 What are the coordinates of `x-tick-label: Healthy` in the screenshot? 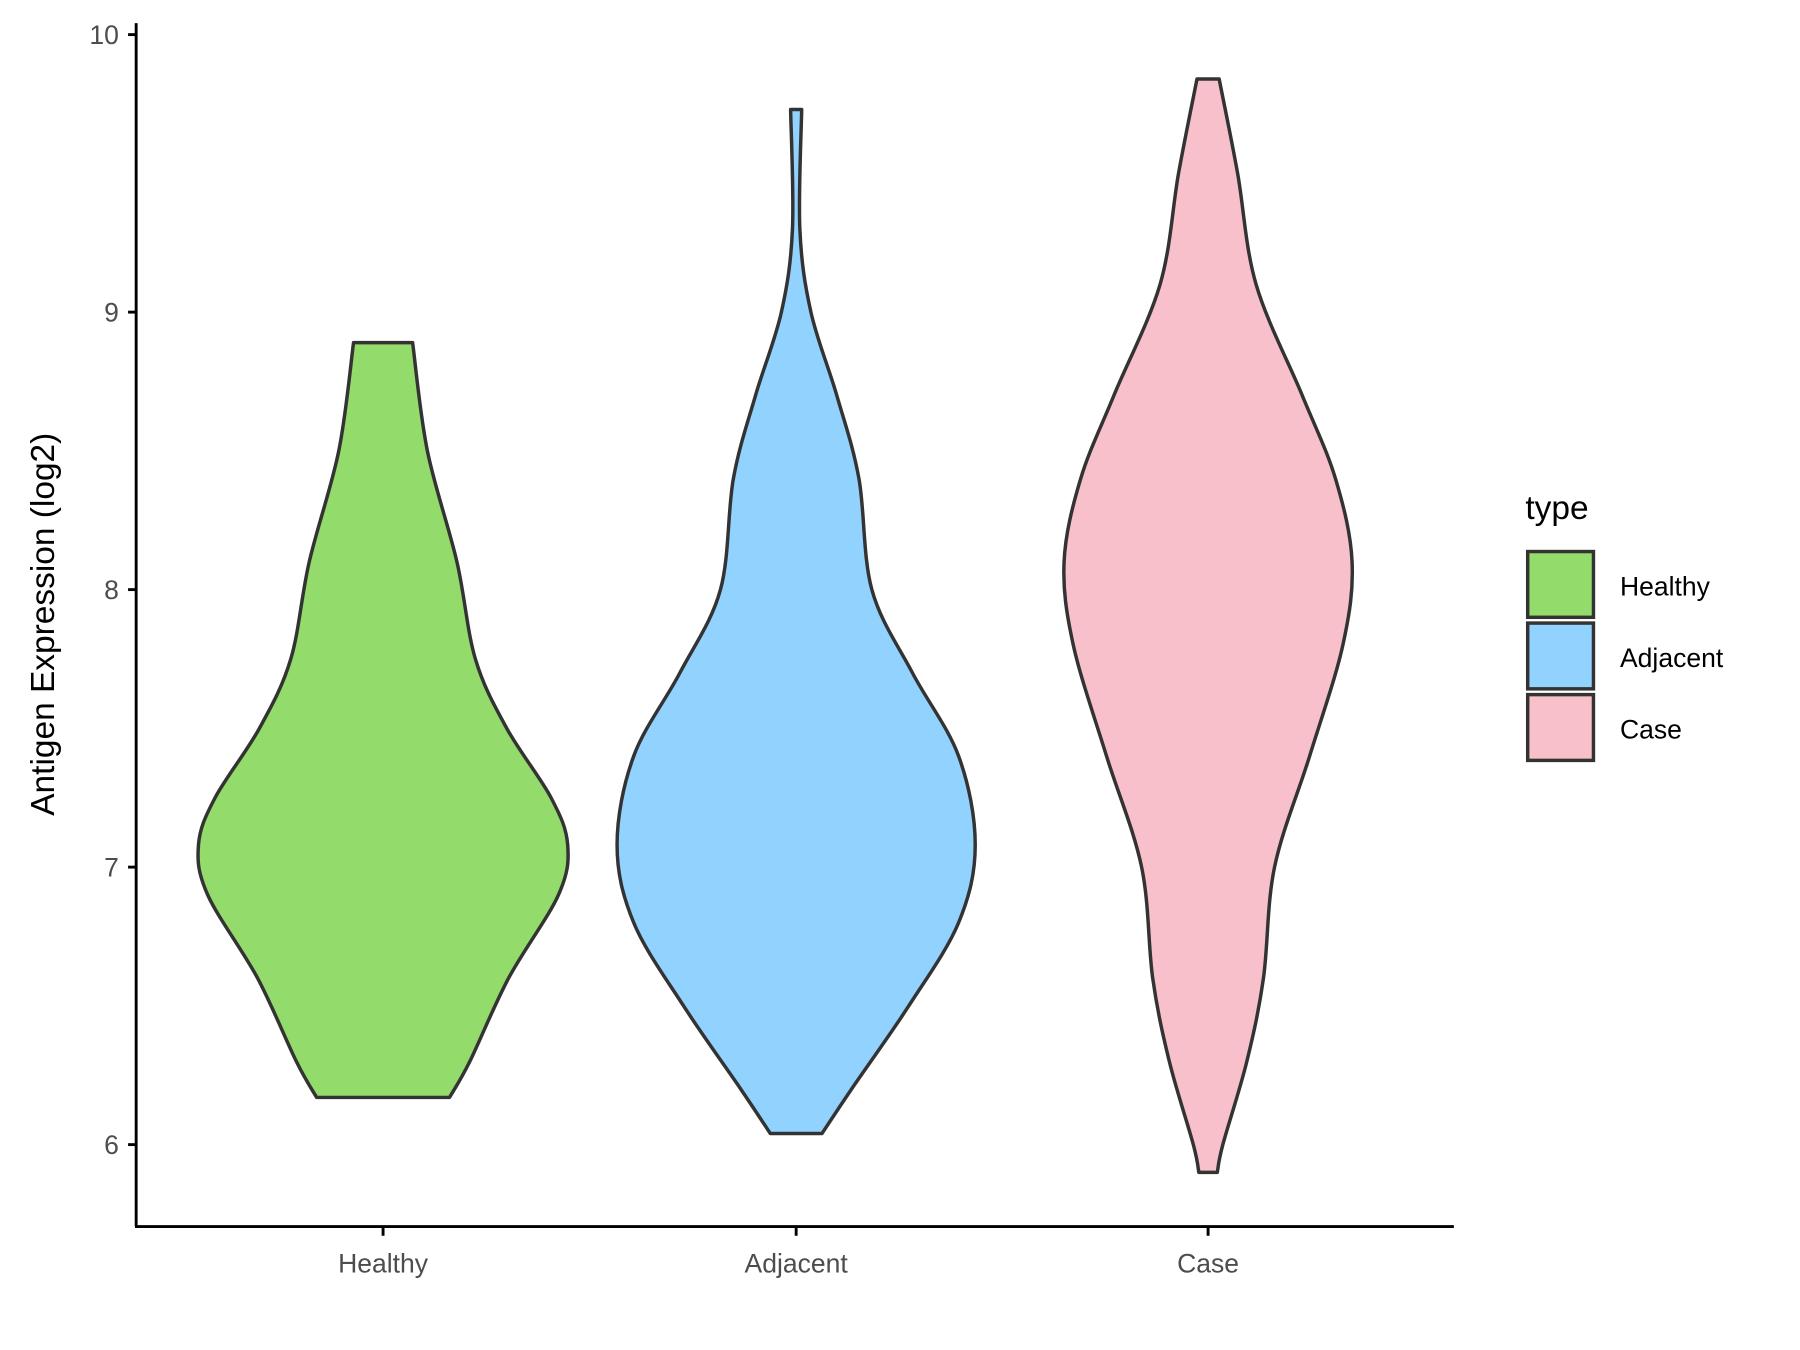 It's located at (383, 1264).